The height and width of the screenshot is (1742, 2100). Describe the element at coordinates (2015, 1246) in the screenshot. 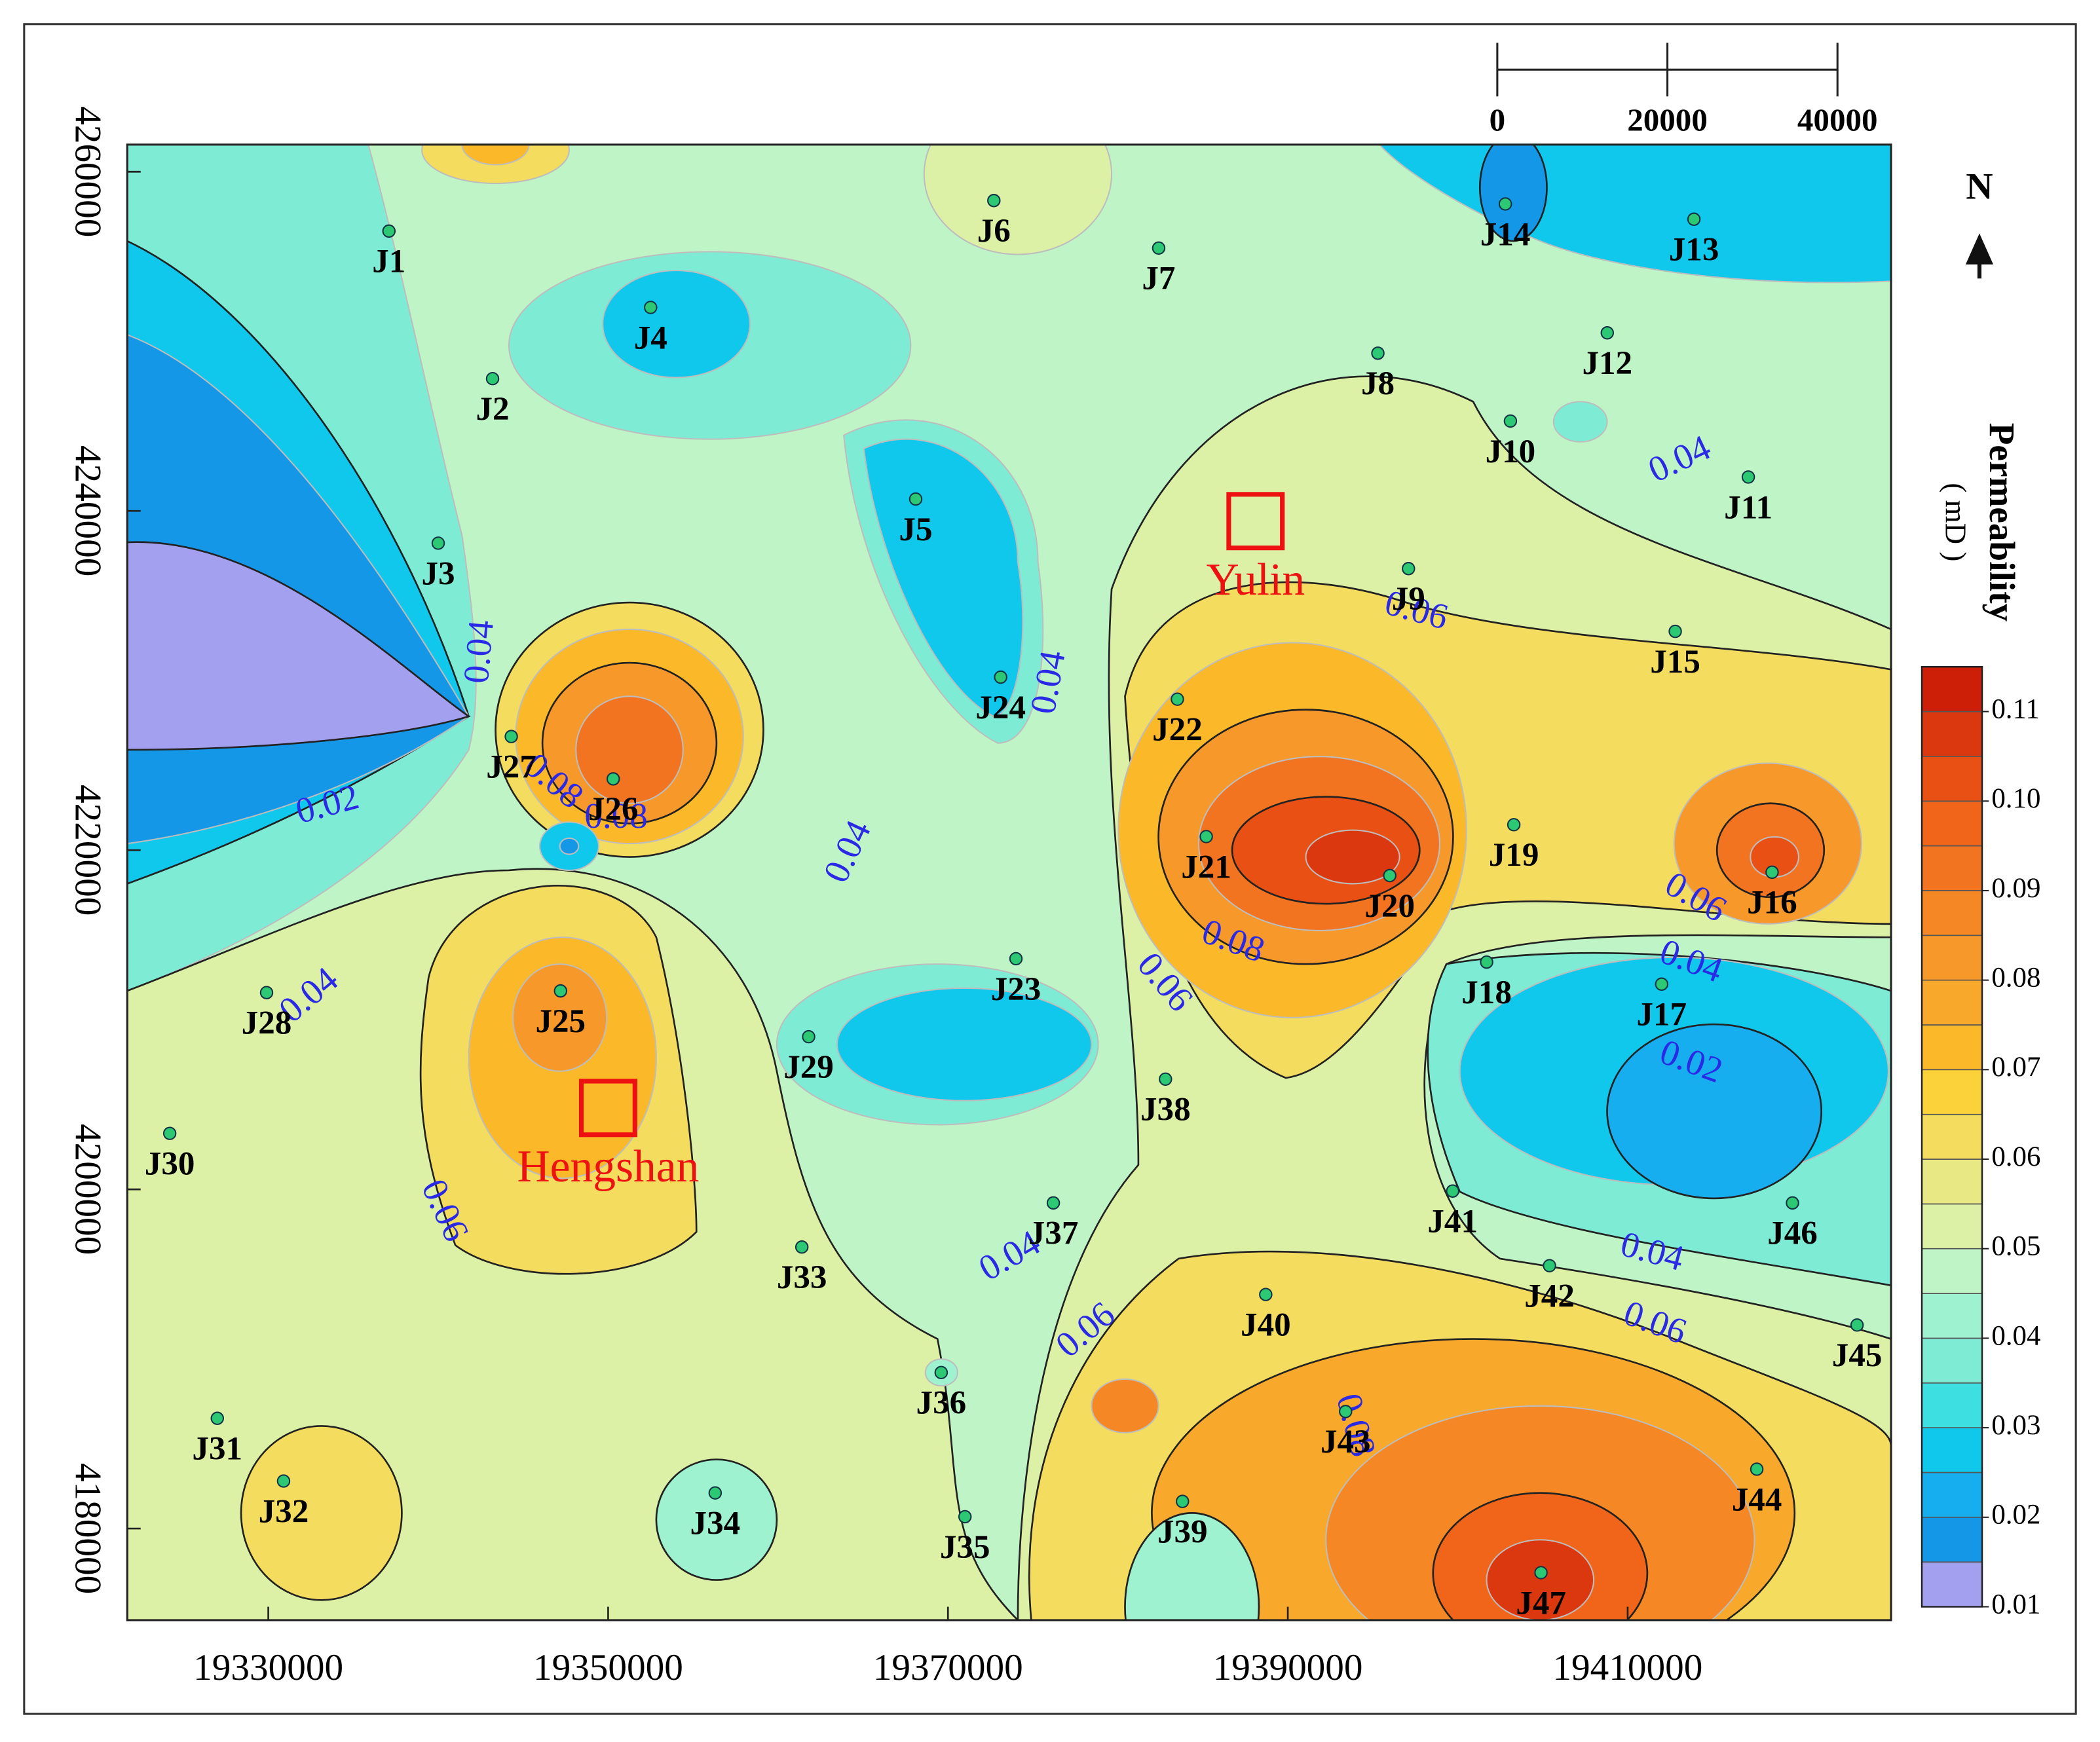

I see `colorbar-tick-label: 0.05` at that location.